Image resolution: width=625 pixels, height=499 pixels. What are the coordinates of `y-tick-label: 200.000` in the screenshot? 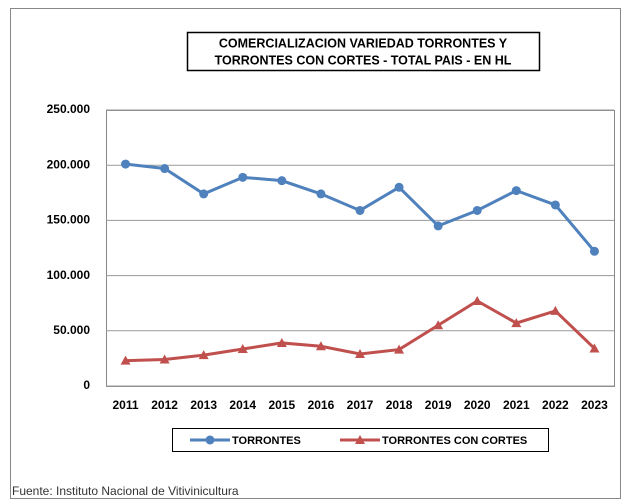 It's located at (69, 164).